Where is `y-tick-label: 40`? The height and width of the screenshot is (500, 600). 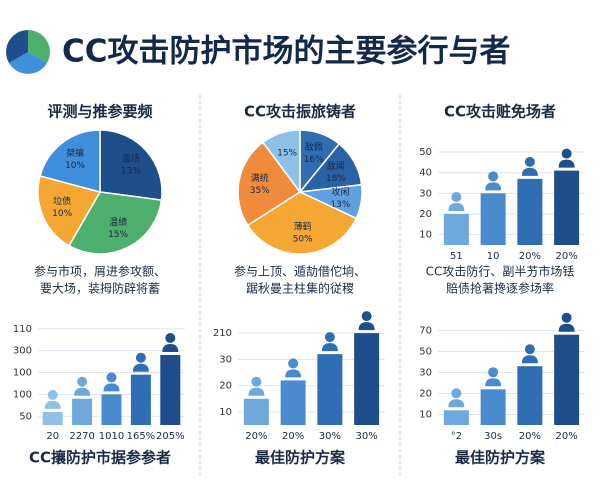
y-tick-label: 40 is located at coordinates (425, 173).